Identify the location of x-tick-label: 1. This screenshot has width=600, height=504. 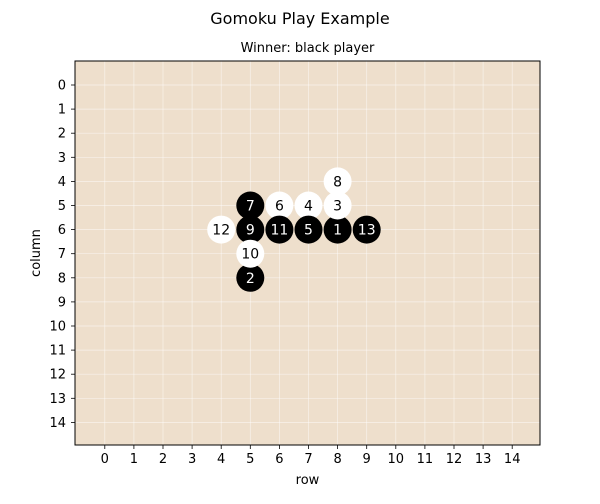
(134, 459).